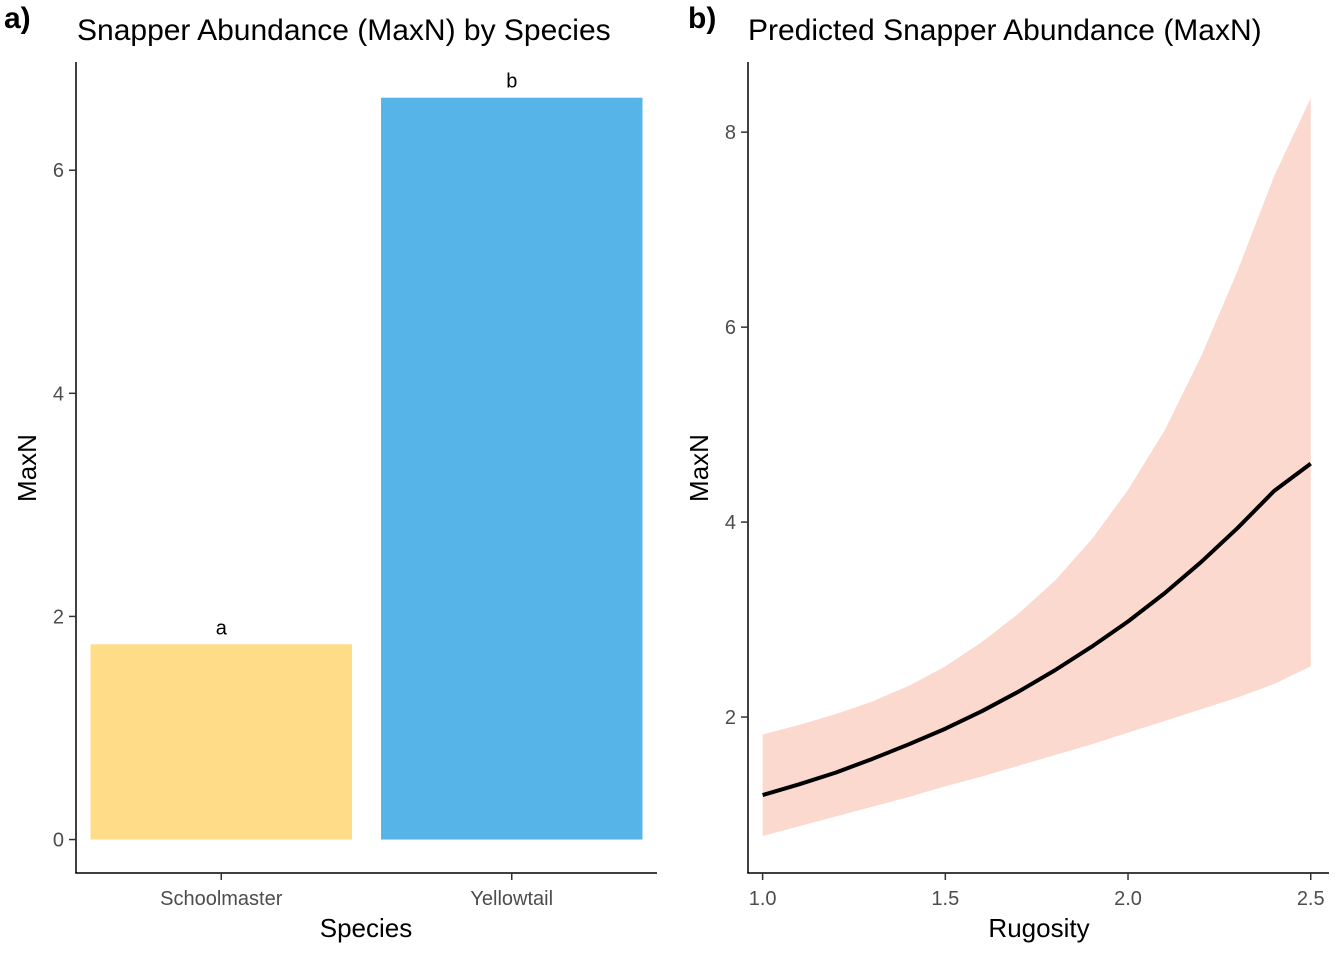 The width and height of the screenshot is (1344, 960). I want to click on panel-b-y-title: MaxN, so click(699, 468).